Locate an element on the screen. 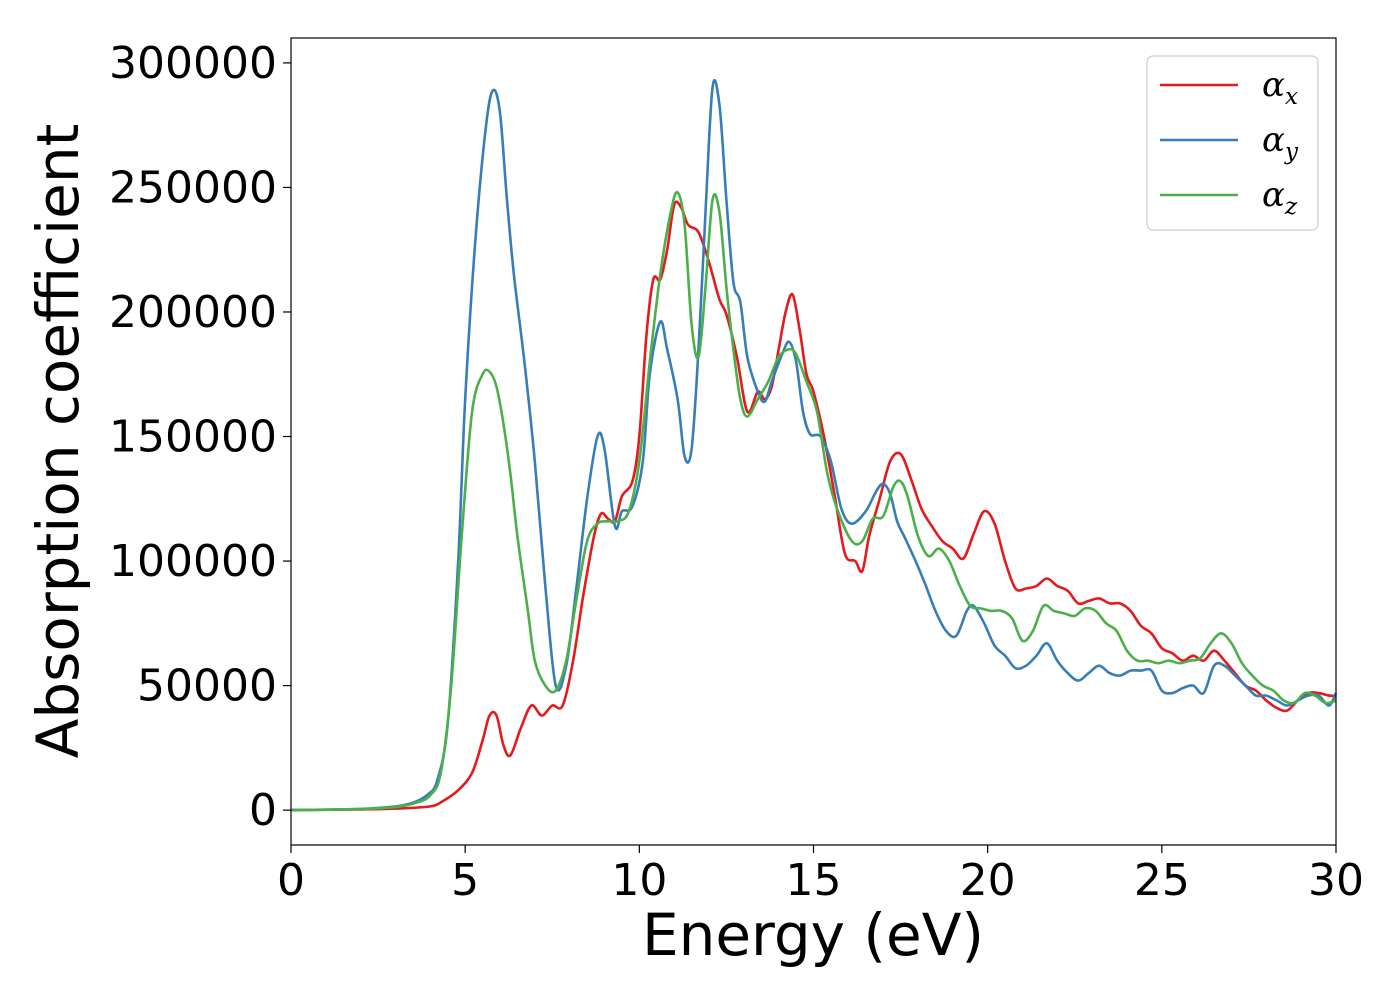 This screenshot has height=1000, width=1400. x-tick-label: 25 is located at coordinates (1162, 880).